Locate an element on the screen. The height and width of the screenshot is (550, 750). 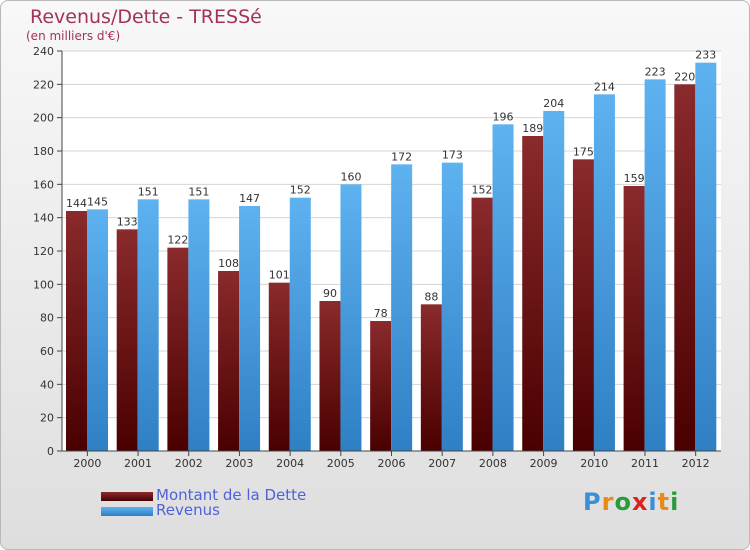
x-tick-label: 2004 is located at coordinates (290, 463).